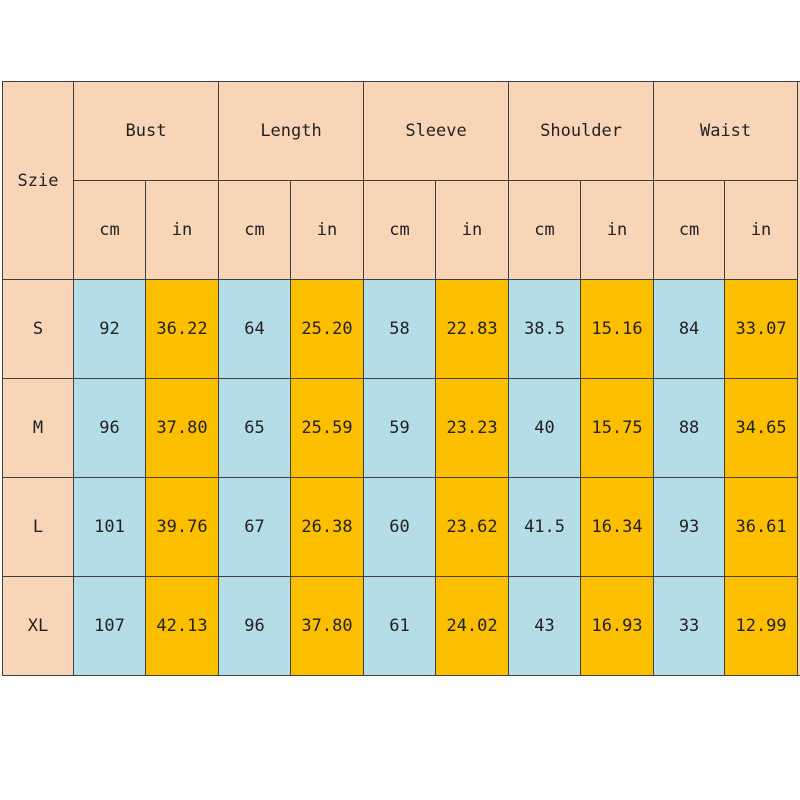 Image resolution: width=800 pixels, height=800 pixels. Describe the element at coordinates (472, 527) in the screenshot. I see `sleeve-in-cell: 23.62` at that location.